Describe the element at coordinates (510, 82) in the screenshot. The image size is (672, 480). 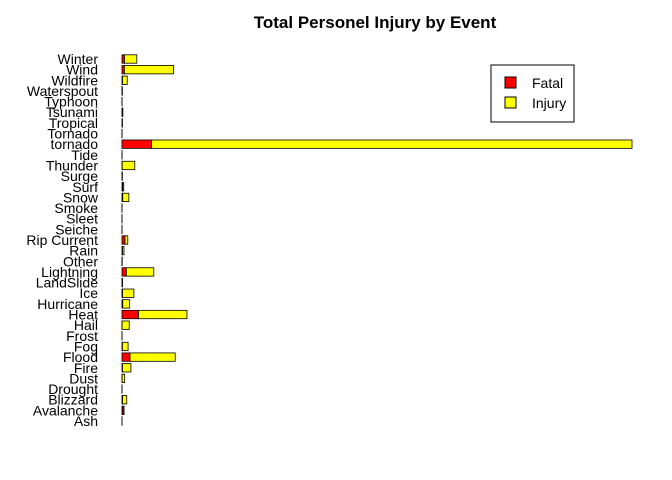
I see `legend-swatch-fatal` at that location.